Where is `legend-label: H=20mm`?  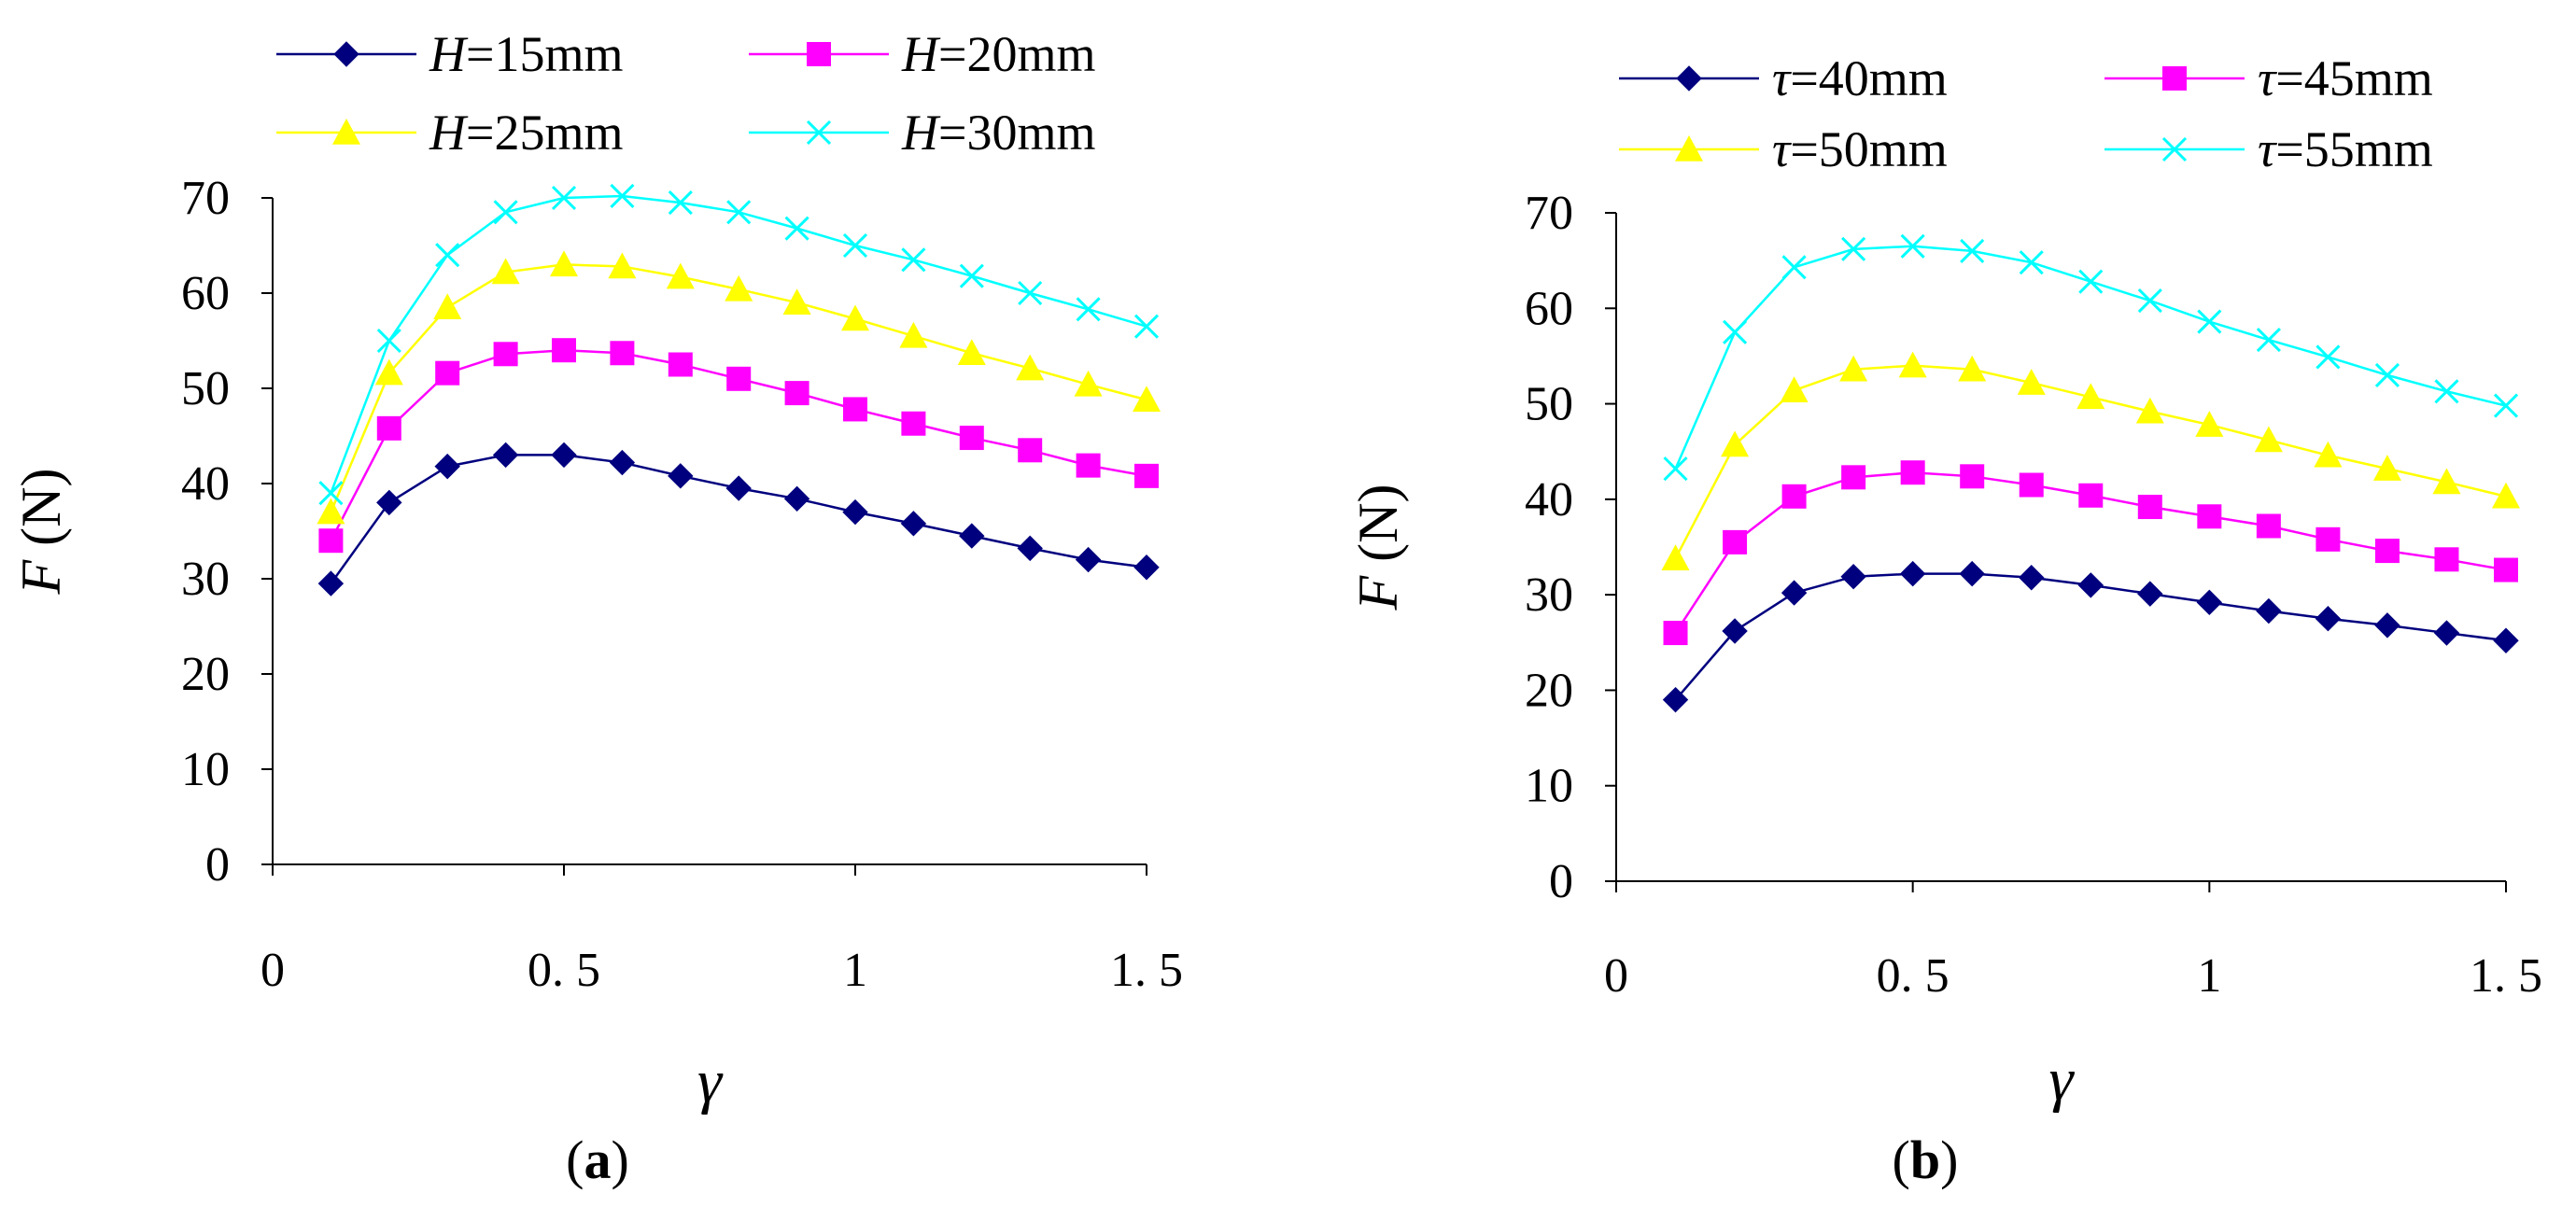
legend-label: H=20mm is located at coordinates (998, 54).